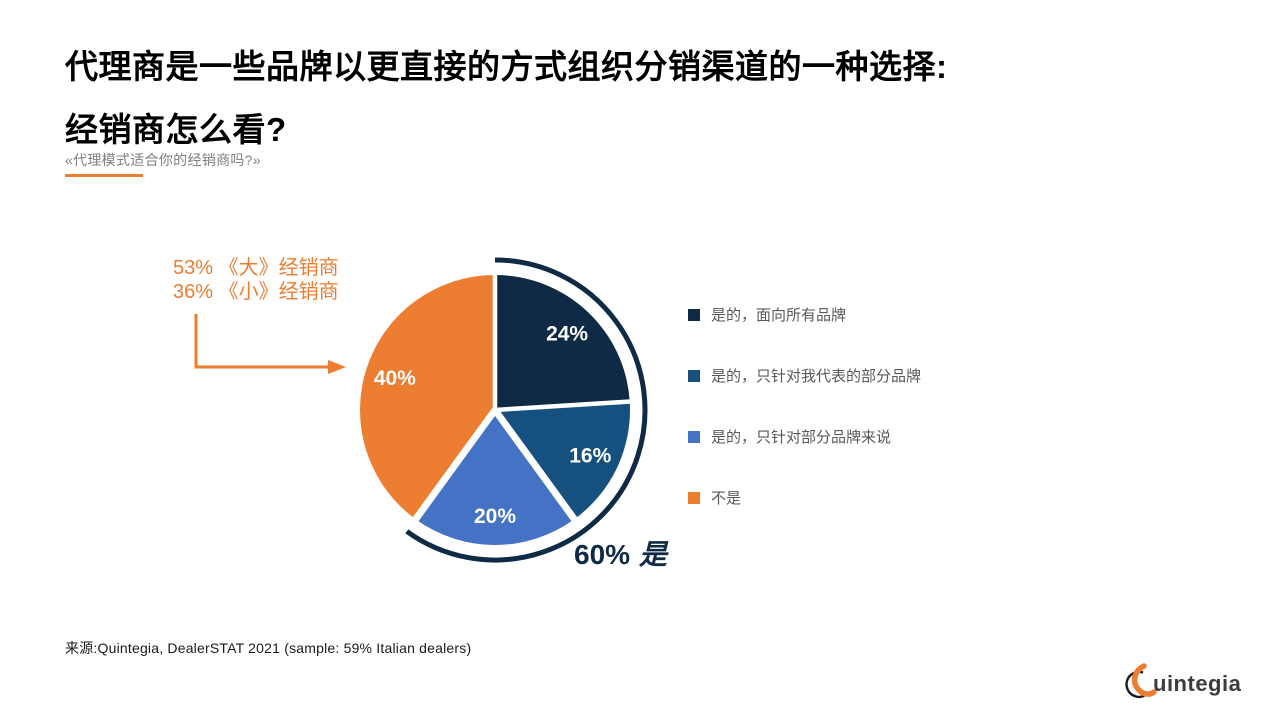 Image resolution: width=1280 pixels, height=720 pixels. I want to click on legend-swatch-navy, so click(694, 314).